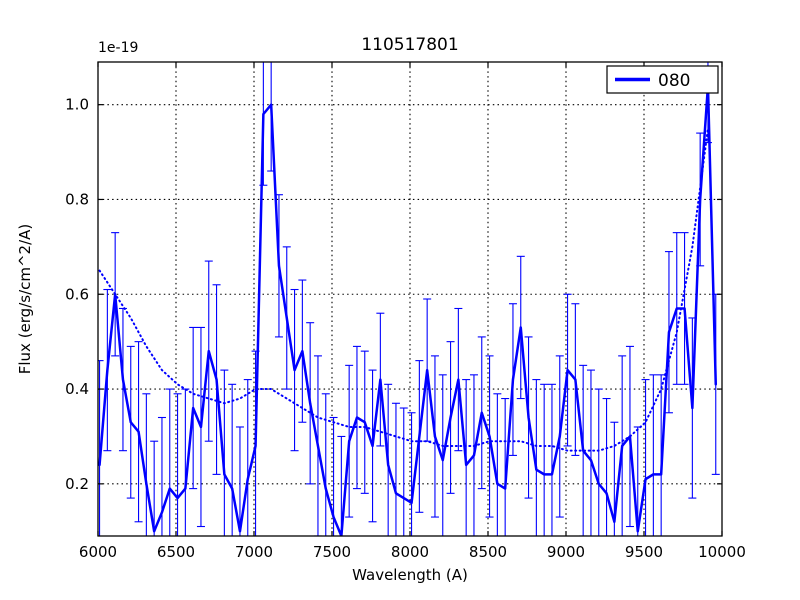 This screenshot has width=800, height=600. I want to click on y-axis-offset-text: 1e-19, so click(118, 48).